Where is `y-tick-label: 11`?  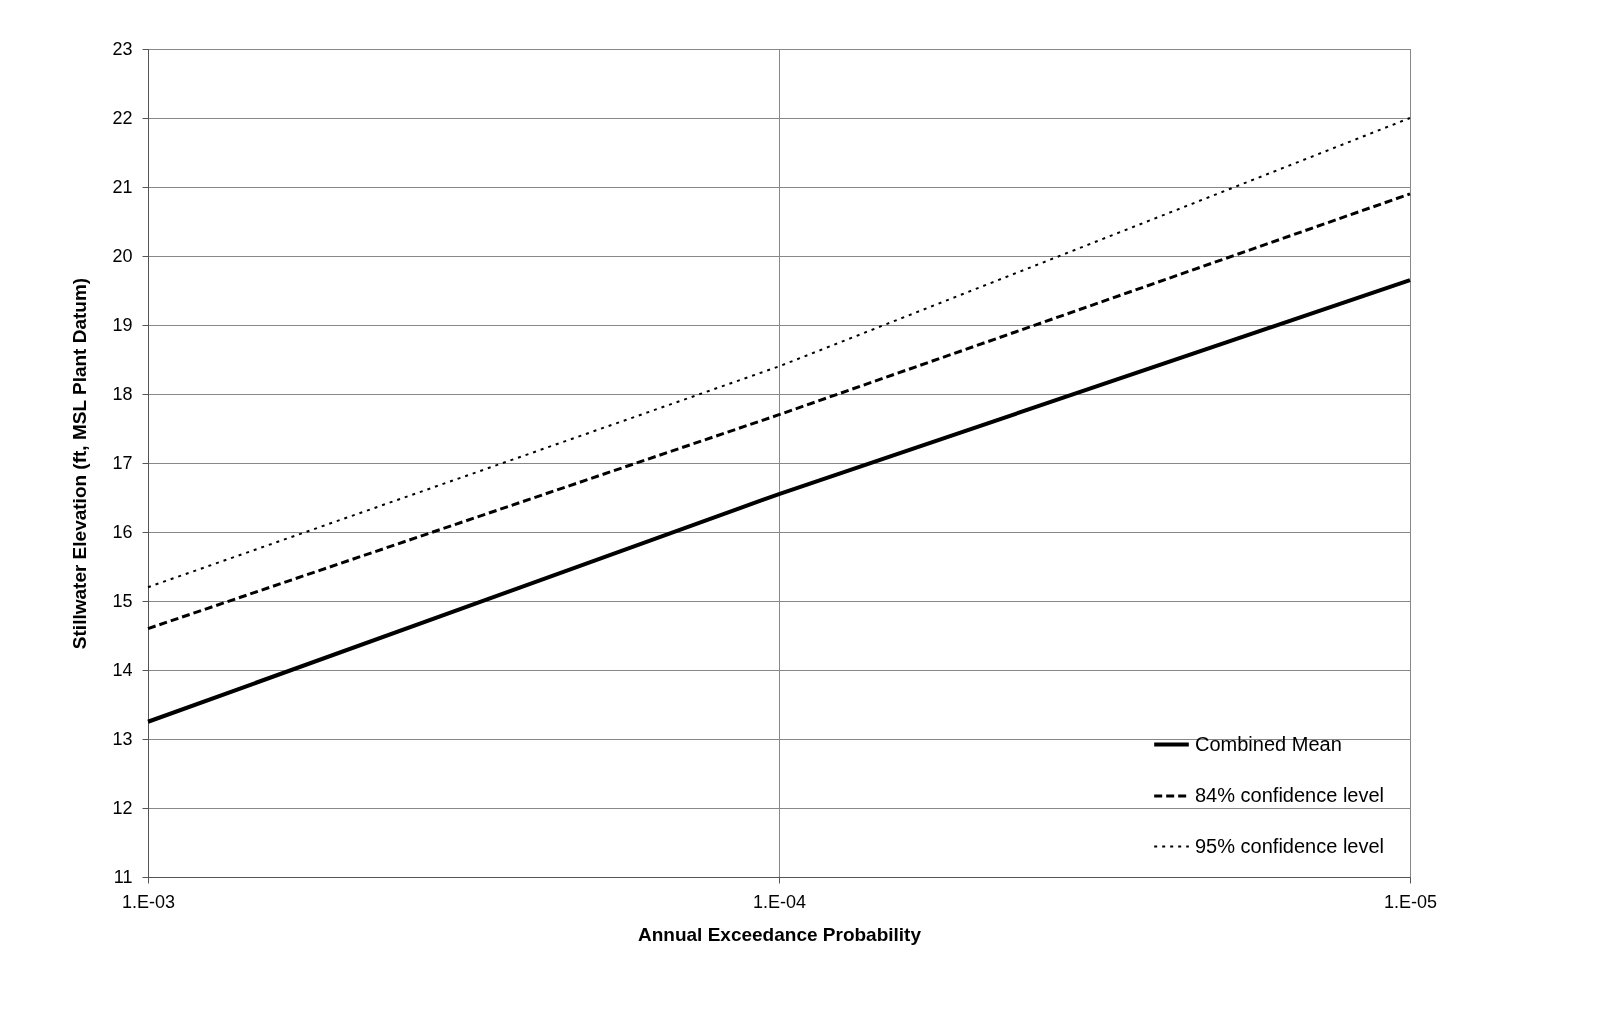
y-tick-label: 11 is located at coordinates (123, 876).